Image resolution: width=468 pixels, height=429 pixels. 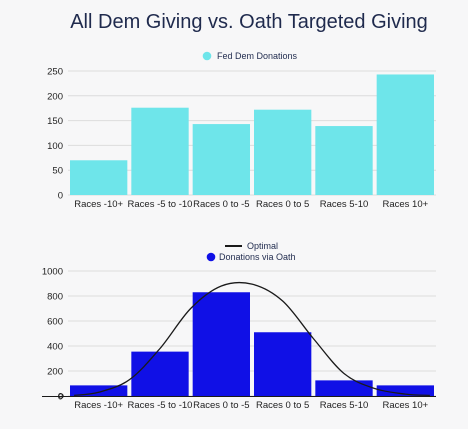 I want to click on y-tick-label: 100, so click(x=55, y=146).